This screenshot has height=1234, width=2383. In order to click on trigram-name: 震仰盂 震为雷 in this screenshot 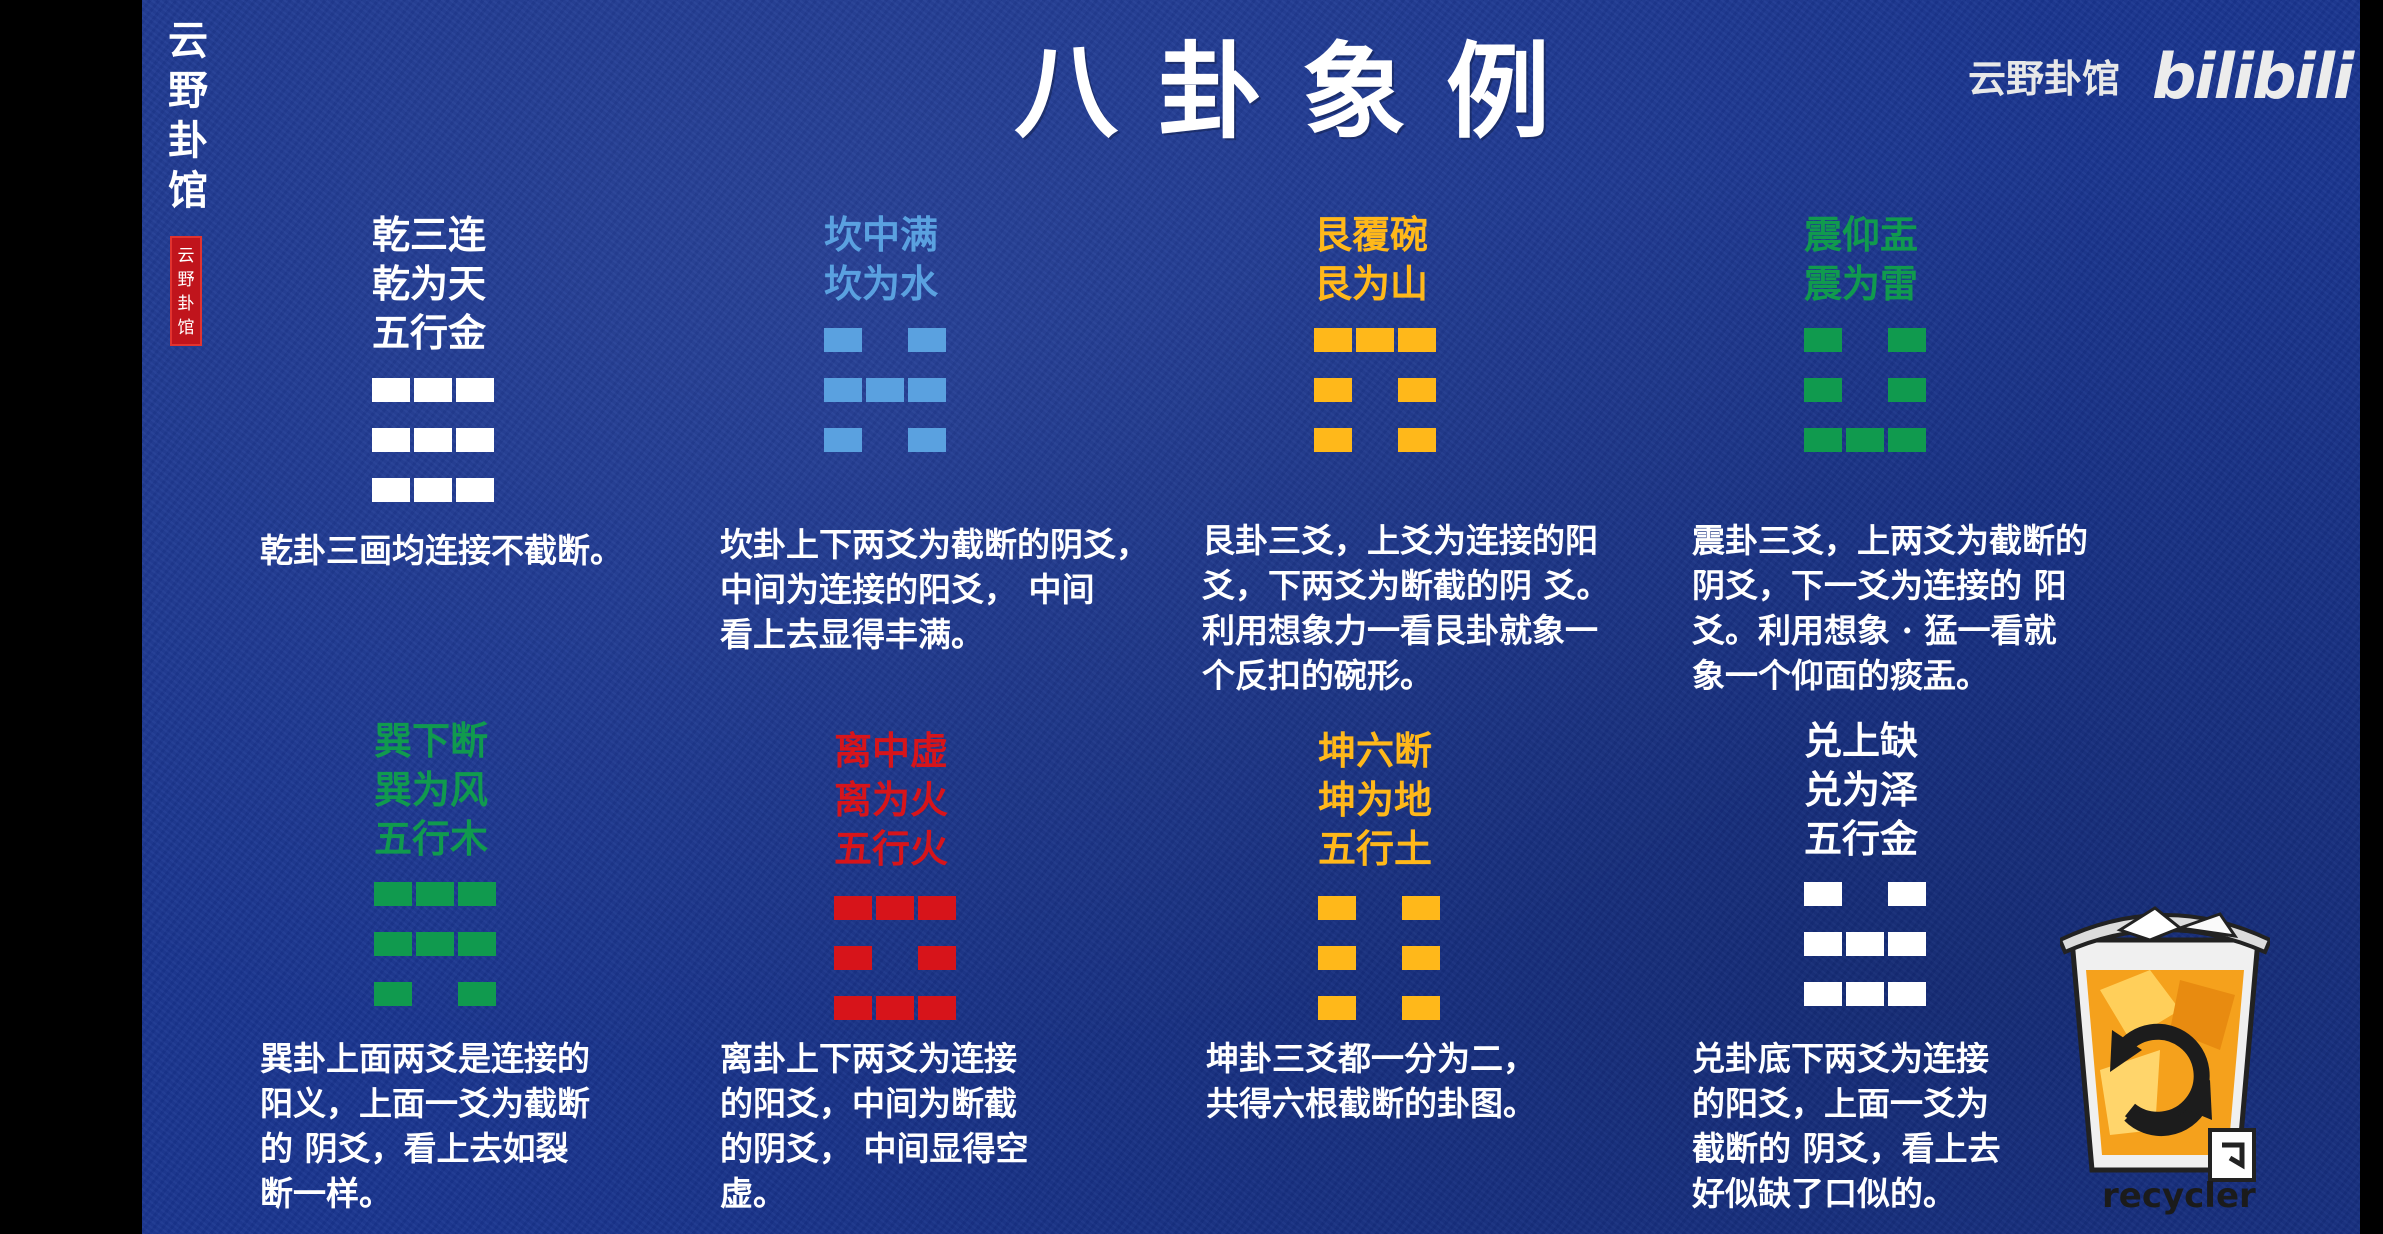, I will do `click(1861, 259)`.